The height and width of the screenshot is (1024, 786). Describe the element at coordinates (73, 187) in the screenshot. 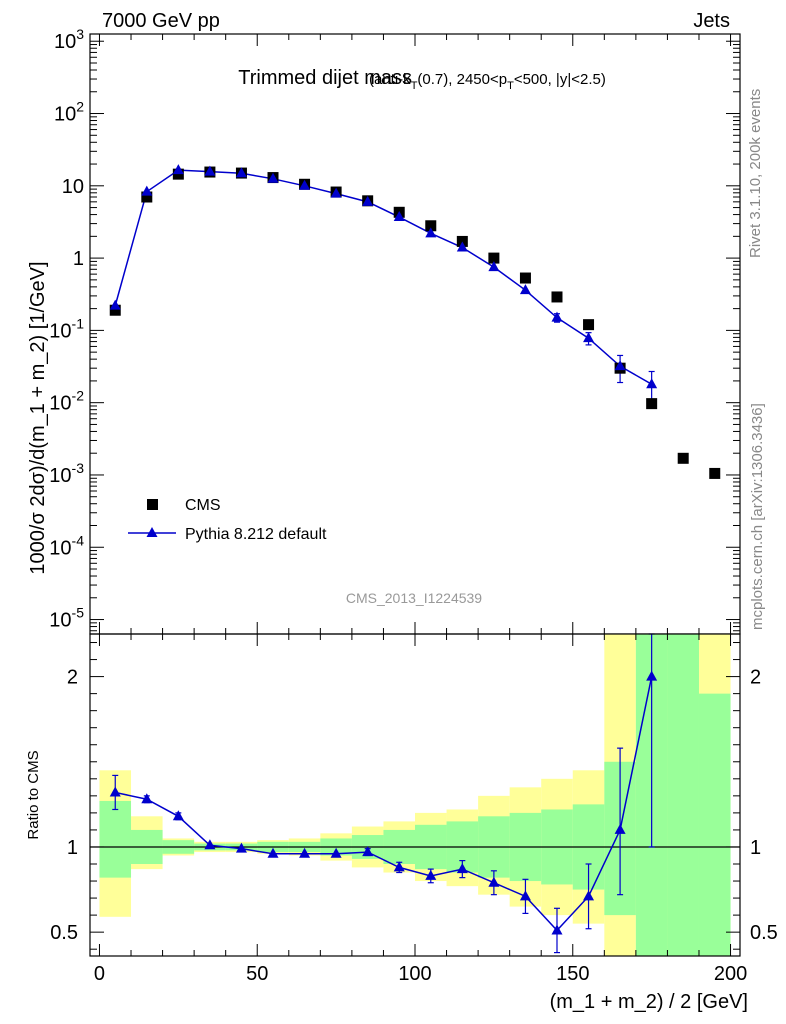

I see `y-tick-label: 10` at that location.